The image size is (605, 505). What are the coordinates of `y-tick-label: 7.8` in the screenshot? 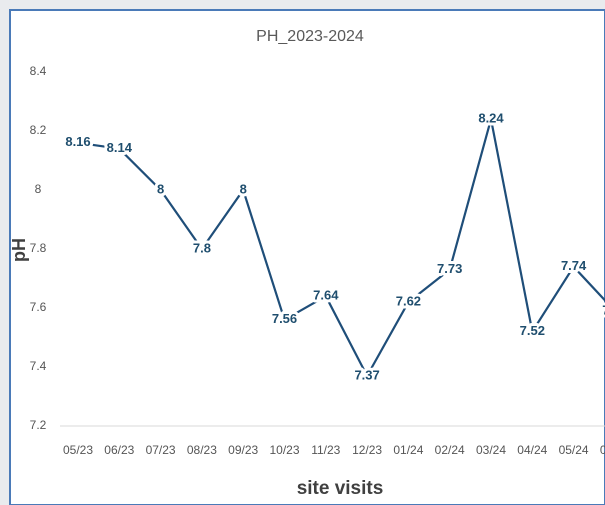 It's located at (38, 248).